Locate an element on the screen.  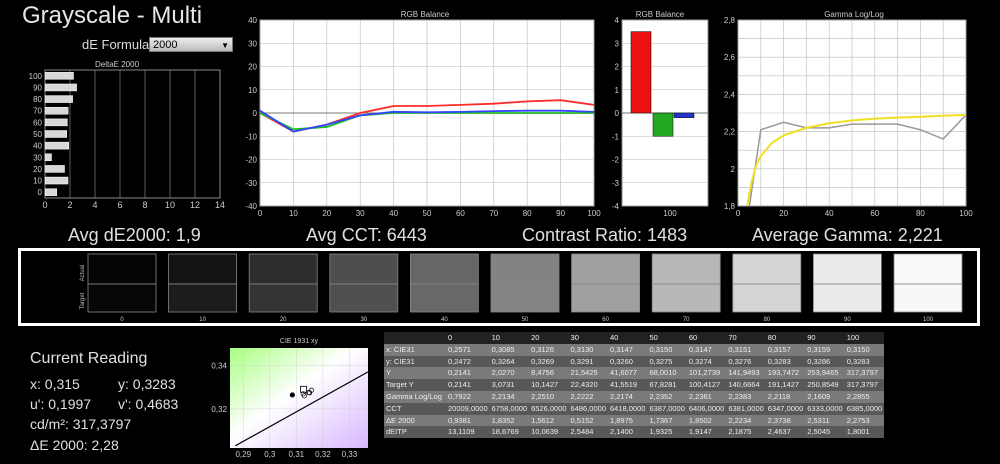
table-cell: 0,3130 is located at coordinates (588, 349).